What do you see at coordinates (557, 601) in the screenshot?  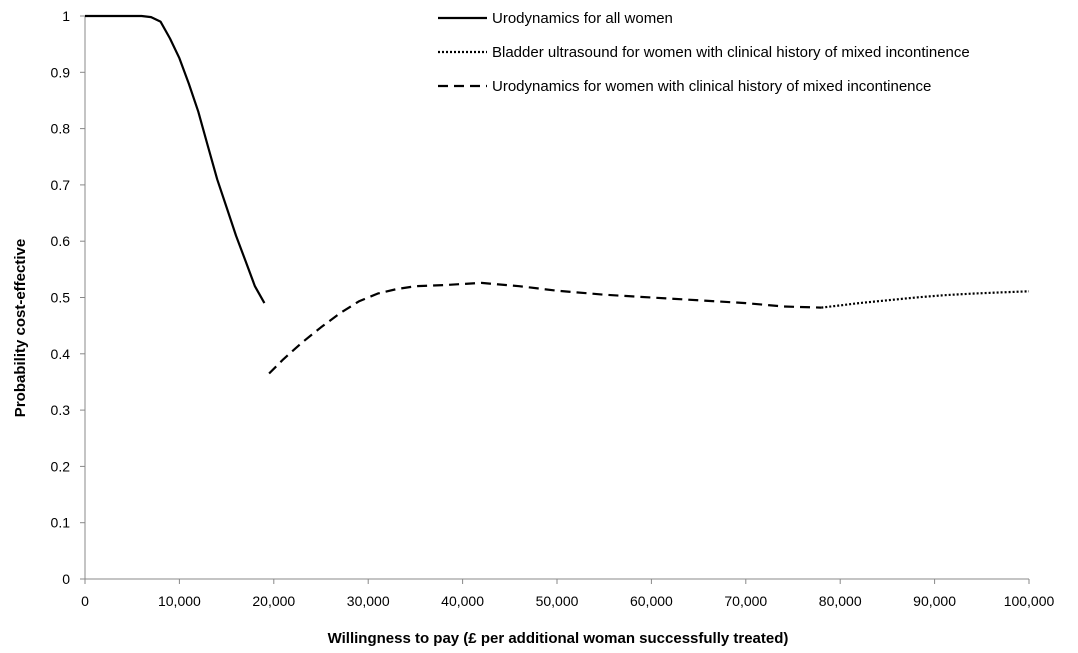 I see `x-tick-label: 50,000` at bounding box center [557, 601].